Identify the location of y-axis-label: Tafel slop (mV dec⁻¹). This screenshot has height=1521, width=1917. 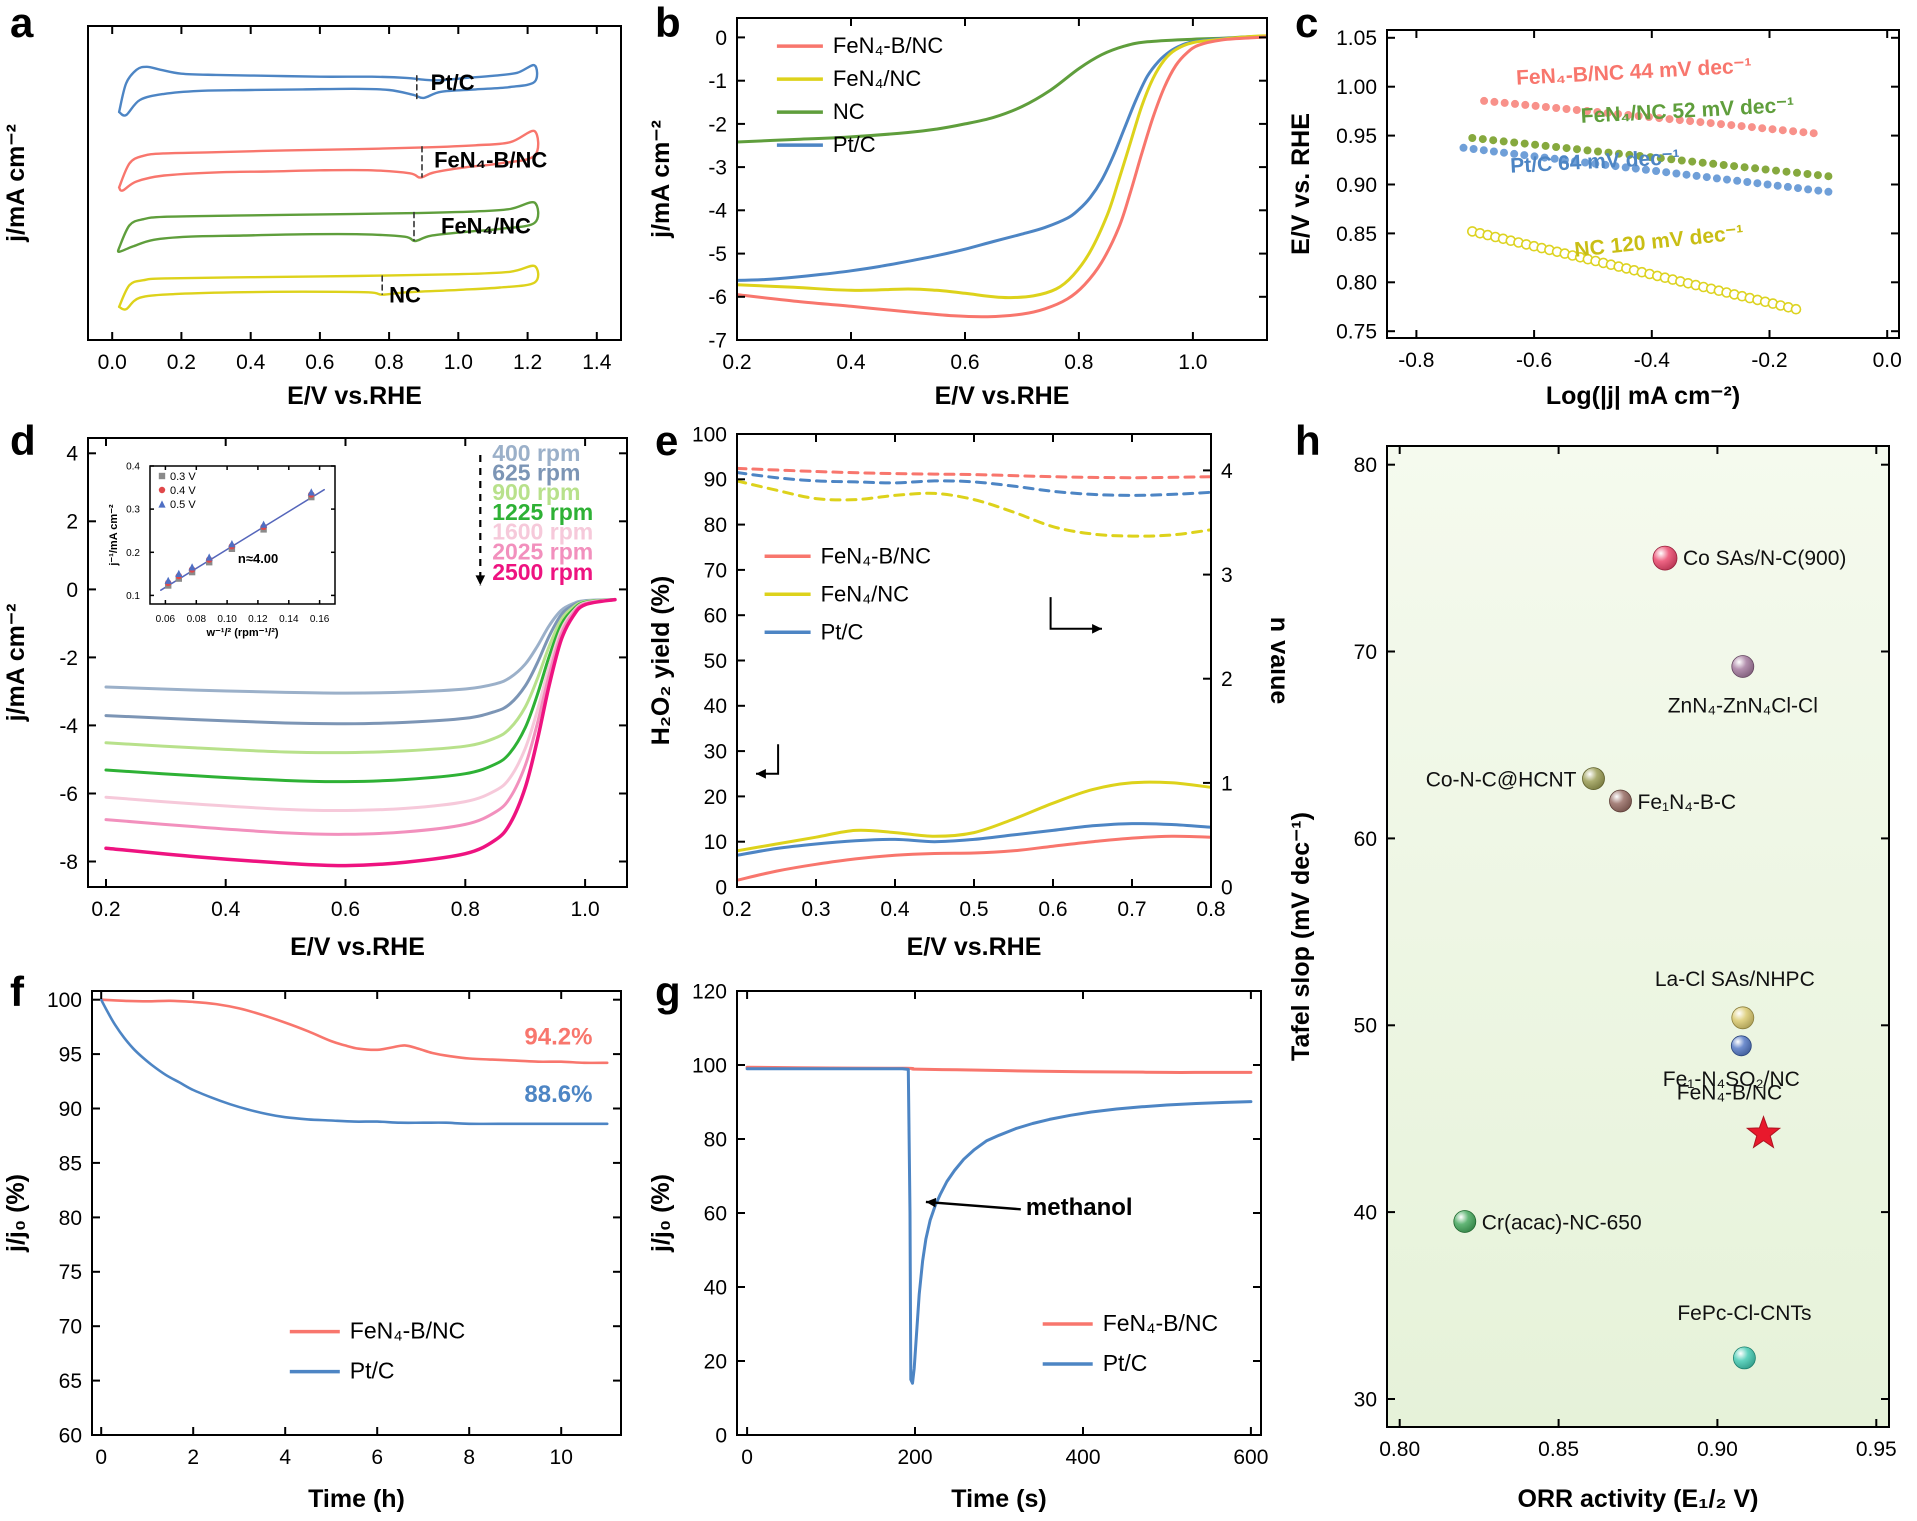
(1301, 936).